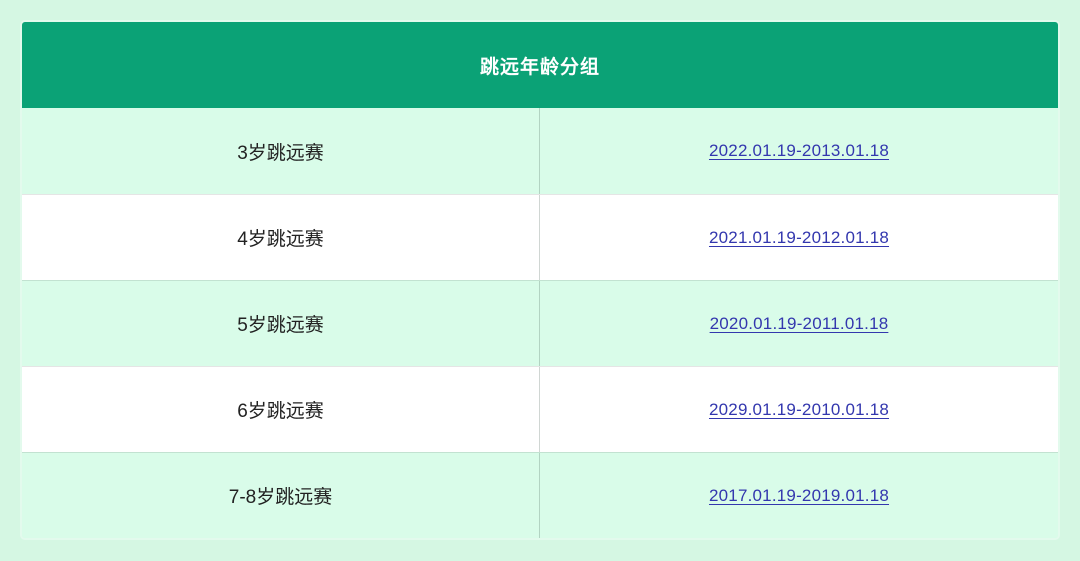 This screenshot has height=561, width=1080. I want to click on age-group-cell: 6岁跳远赛, so click(281, 409).